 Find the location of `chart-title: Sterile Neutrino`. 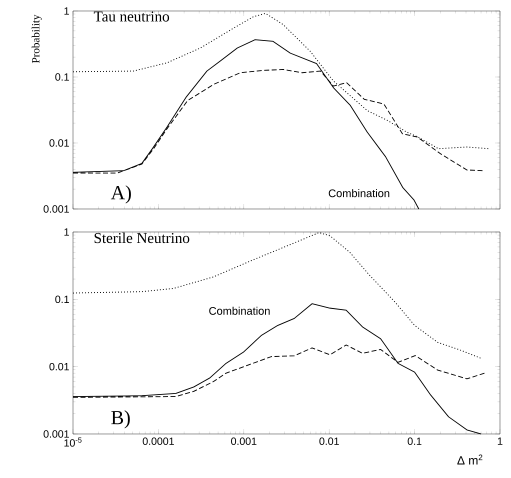

chart-title: Sterile Neutrino is located at coordinates (142, 238).